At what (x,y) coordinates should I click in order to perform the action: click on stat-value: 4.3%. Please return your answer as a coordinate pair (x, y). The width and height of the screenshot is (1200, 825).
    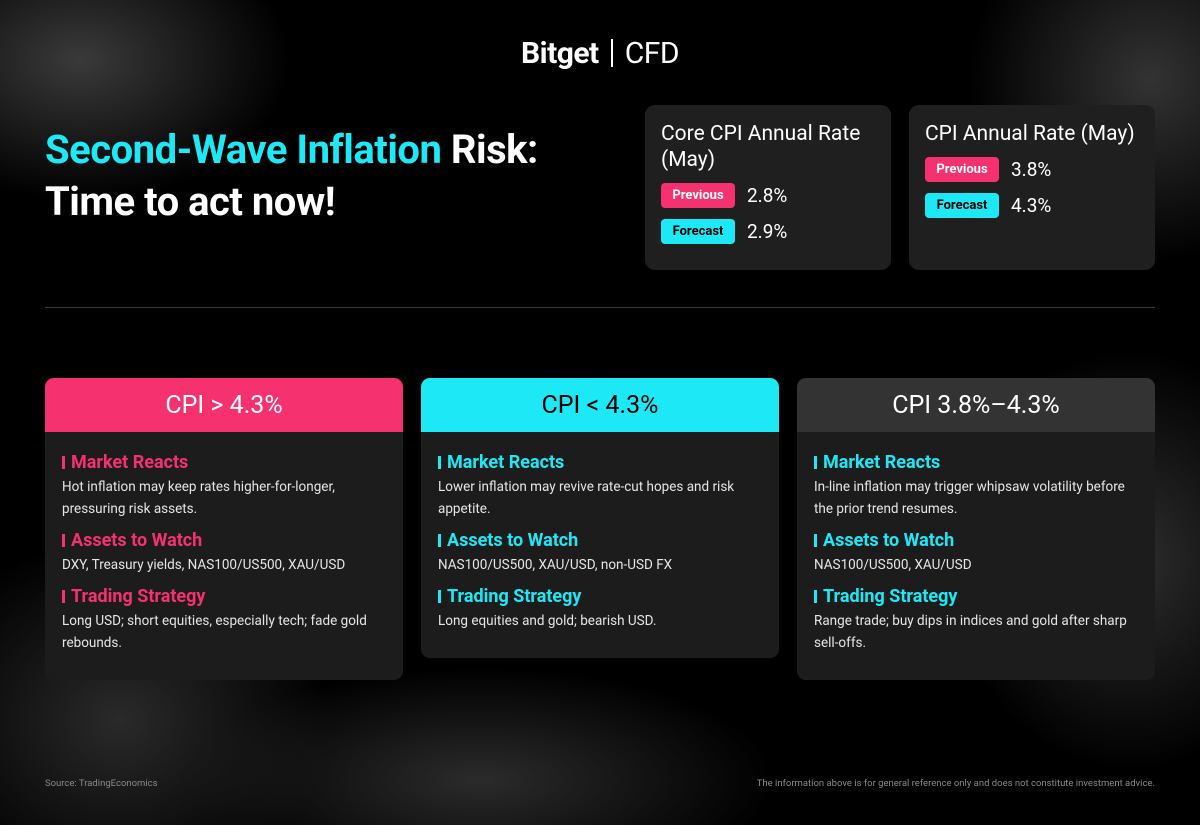
    Looking at the image, I should click on (1031, 205).